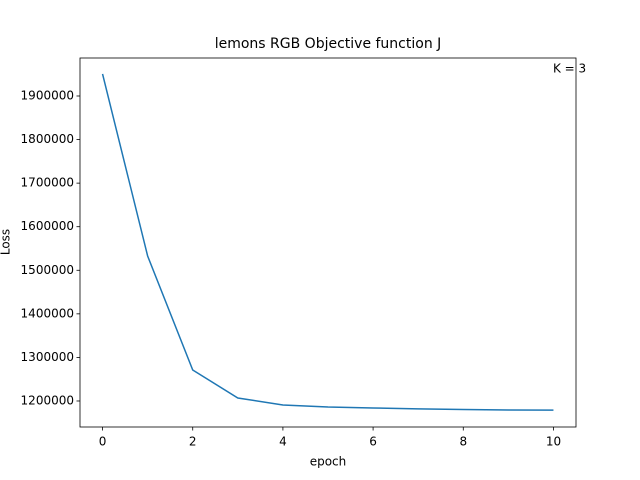 This screenshot has width=640, height=480. What do you see at coordinates (47, 313) in the screenshot?
I see `y-tick-label: 1400000` at bounding box center [47, 313].